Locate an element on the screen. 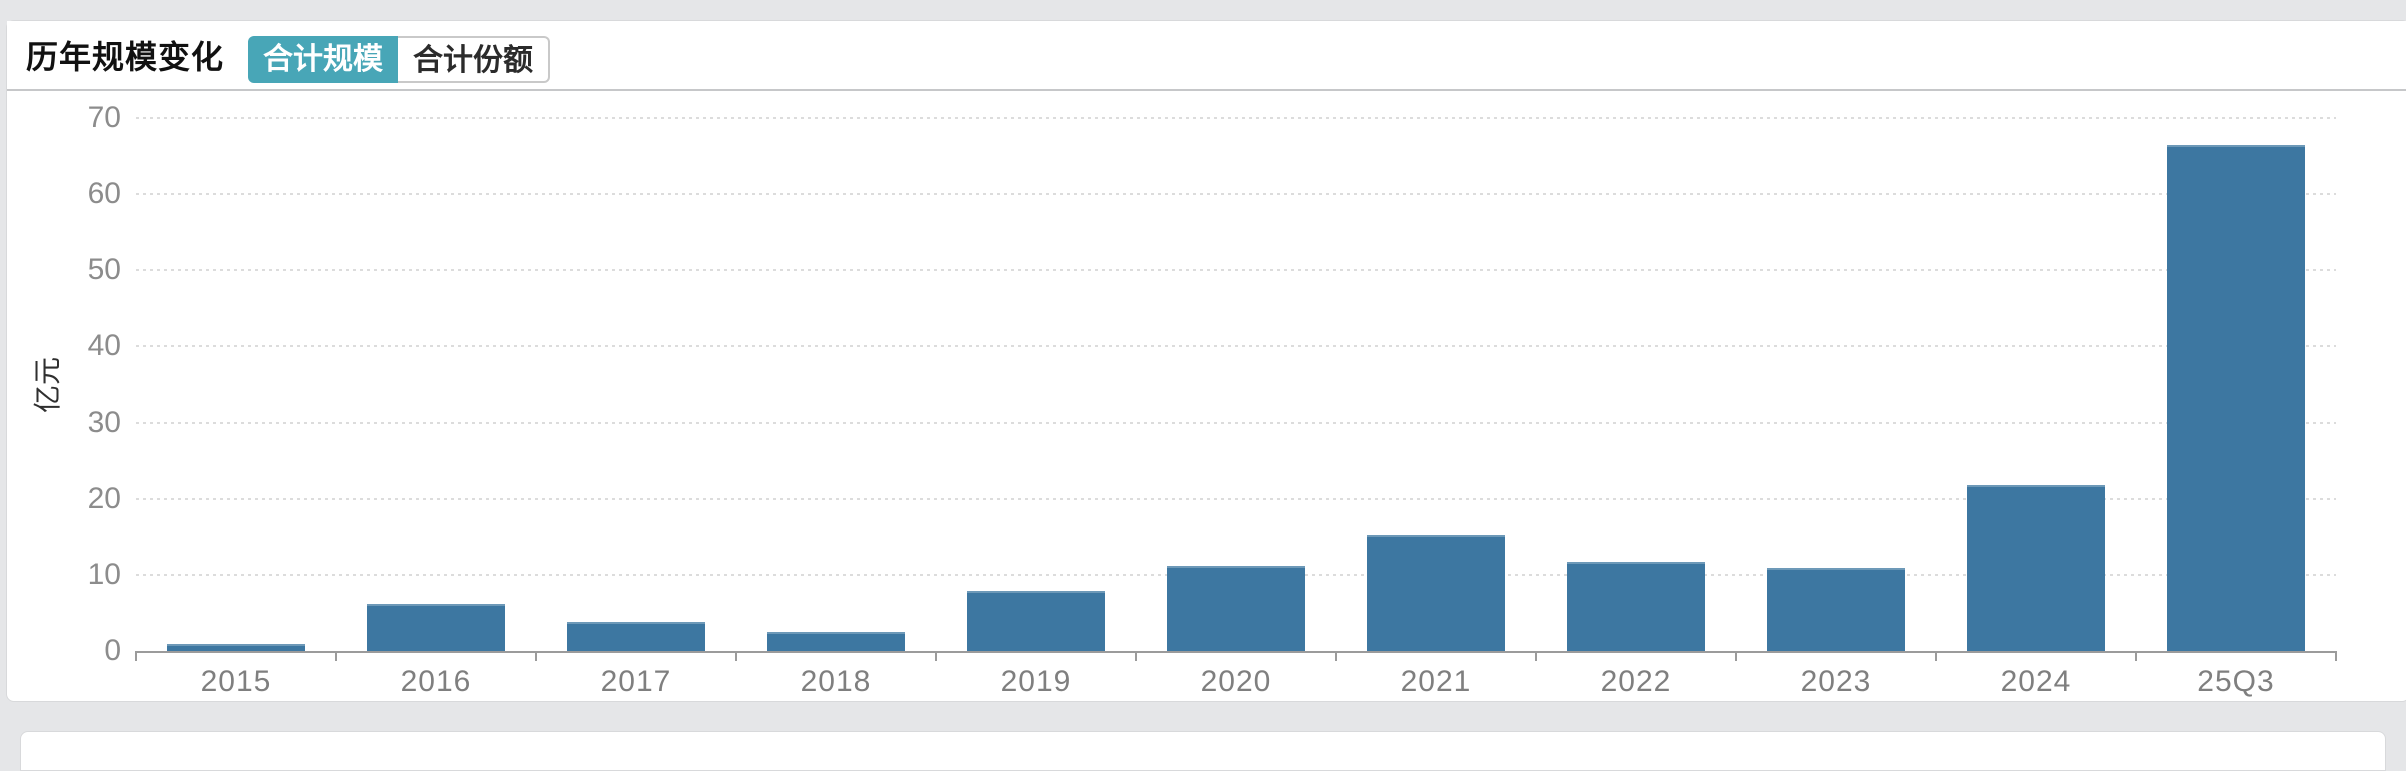 The image size is (2406, 771). x-axis-line is located at coordinates (1236, 652).